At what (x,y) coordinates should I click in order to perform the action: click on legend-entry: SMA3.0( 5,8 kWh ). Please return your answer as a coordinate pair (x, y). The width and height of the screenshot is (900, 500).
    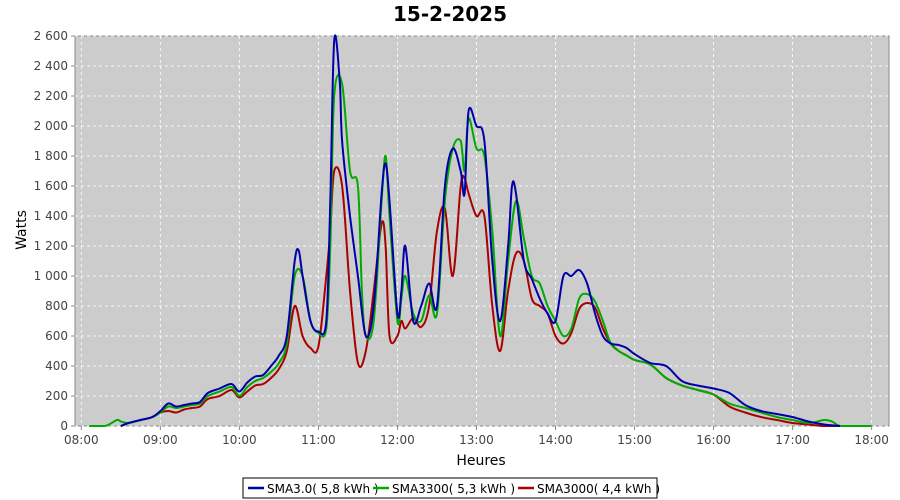
    Looking at the image, I should click on (323, 489).